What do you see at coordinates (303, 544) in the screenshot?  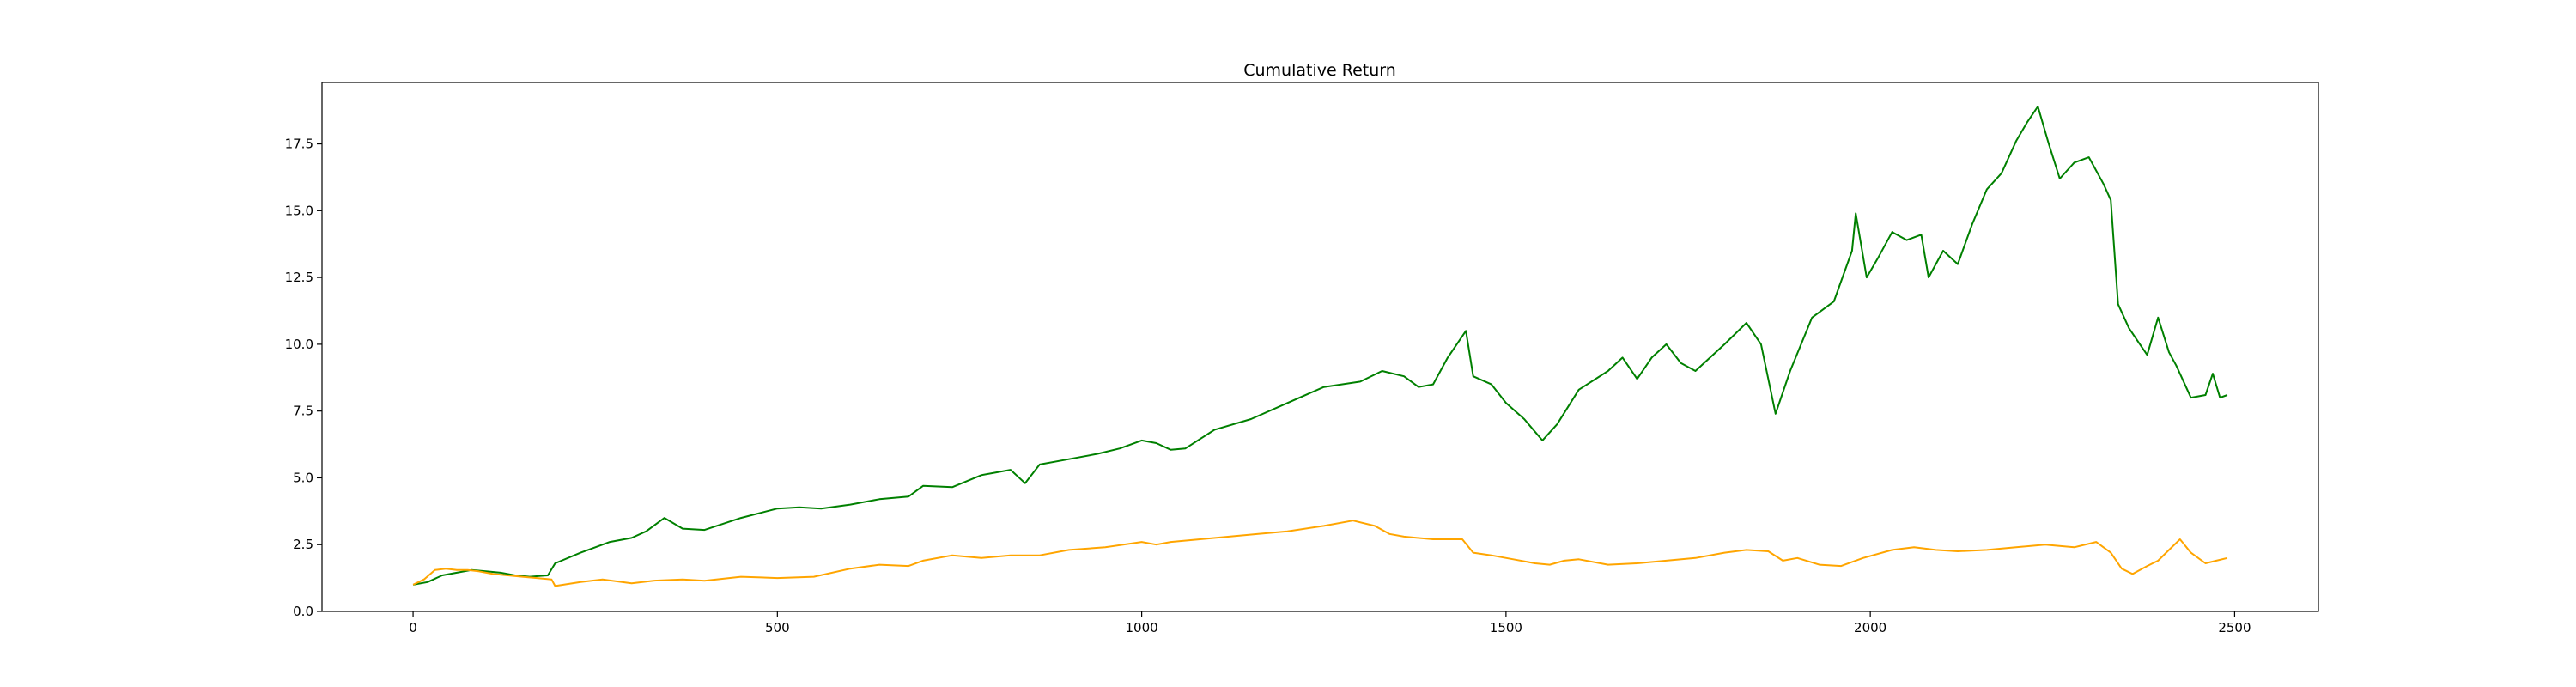 I see `y-tick-label: 2.5` at bounding box center [303, 544].